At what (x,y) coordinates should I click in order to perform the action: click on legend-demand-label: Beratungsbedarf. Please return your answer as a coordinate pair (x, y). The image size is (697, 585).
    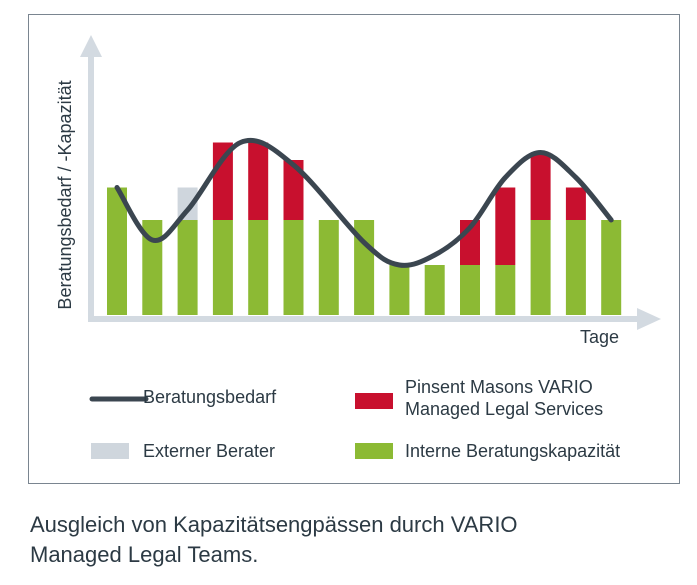
    Looking at the image, I should click on (210, 397).